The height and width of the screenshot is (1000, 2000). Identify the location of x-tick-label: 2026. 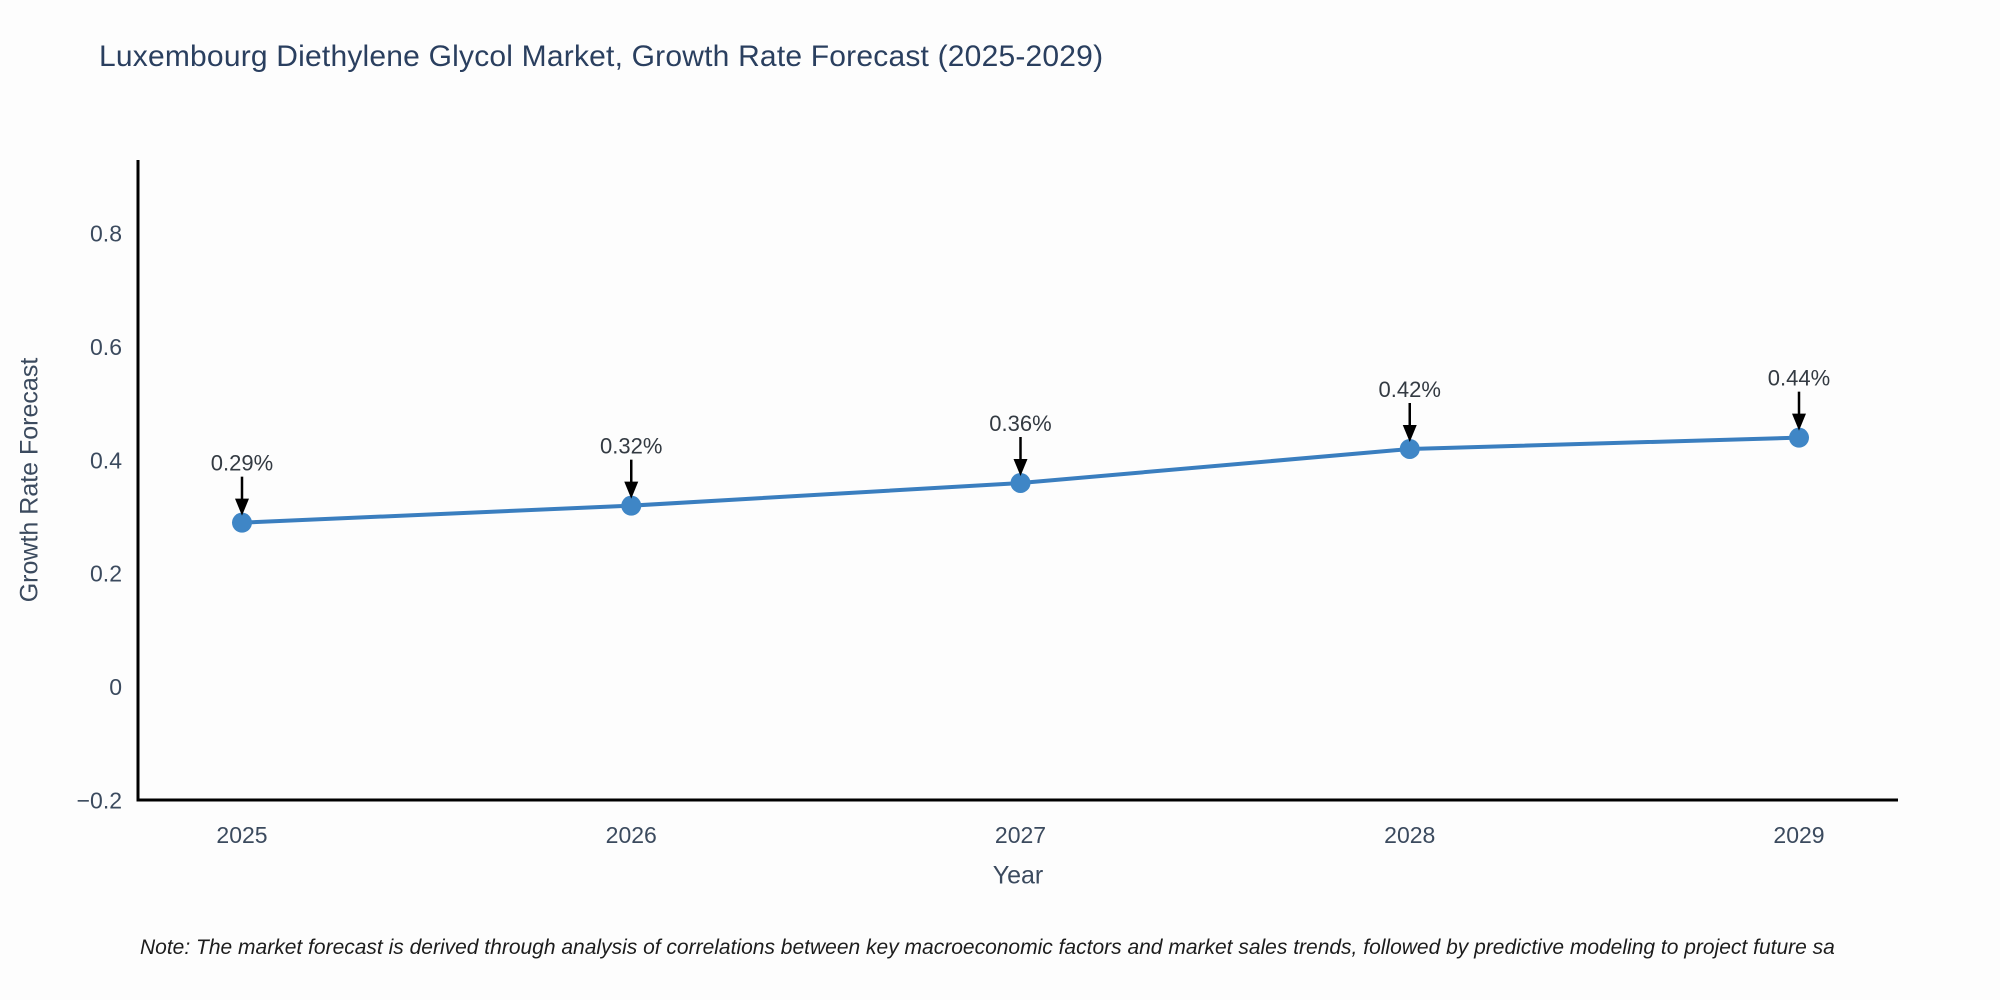
(631, 835).